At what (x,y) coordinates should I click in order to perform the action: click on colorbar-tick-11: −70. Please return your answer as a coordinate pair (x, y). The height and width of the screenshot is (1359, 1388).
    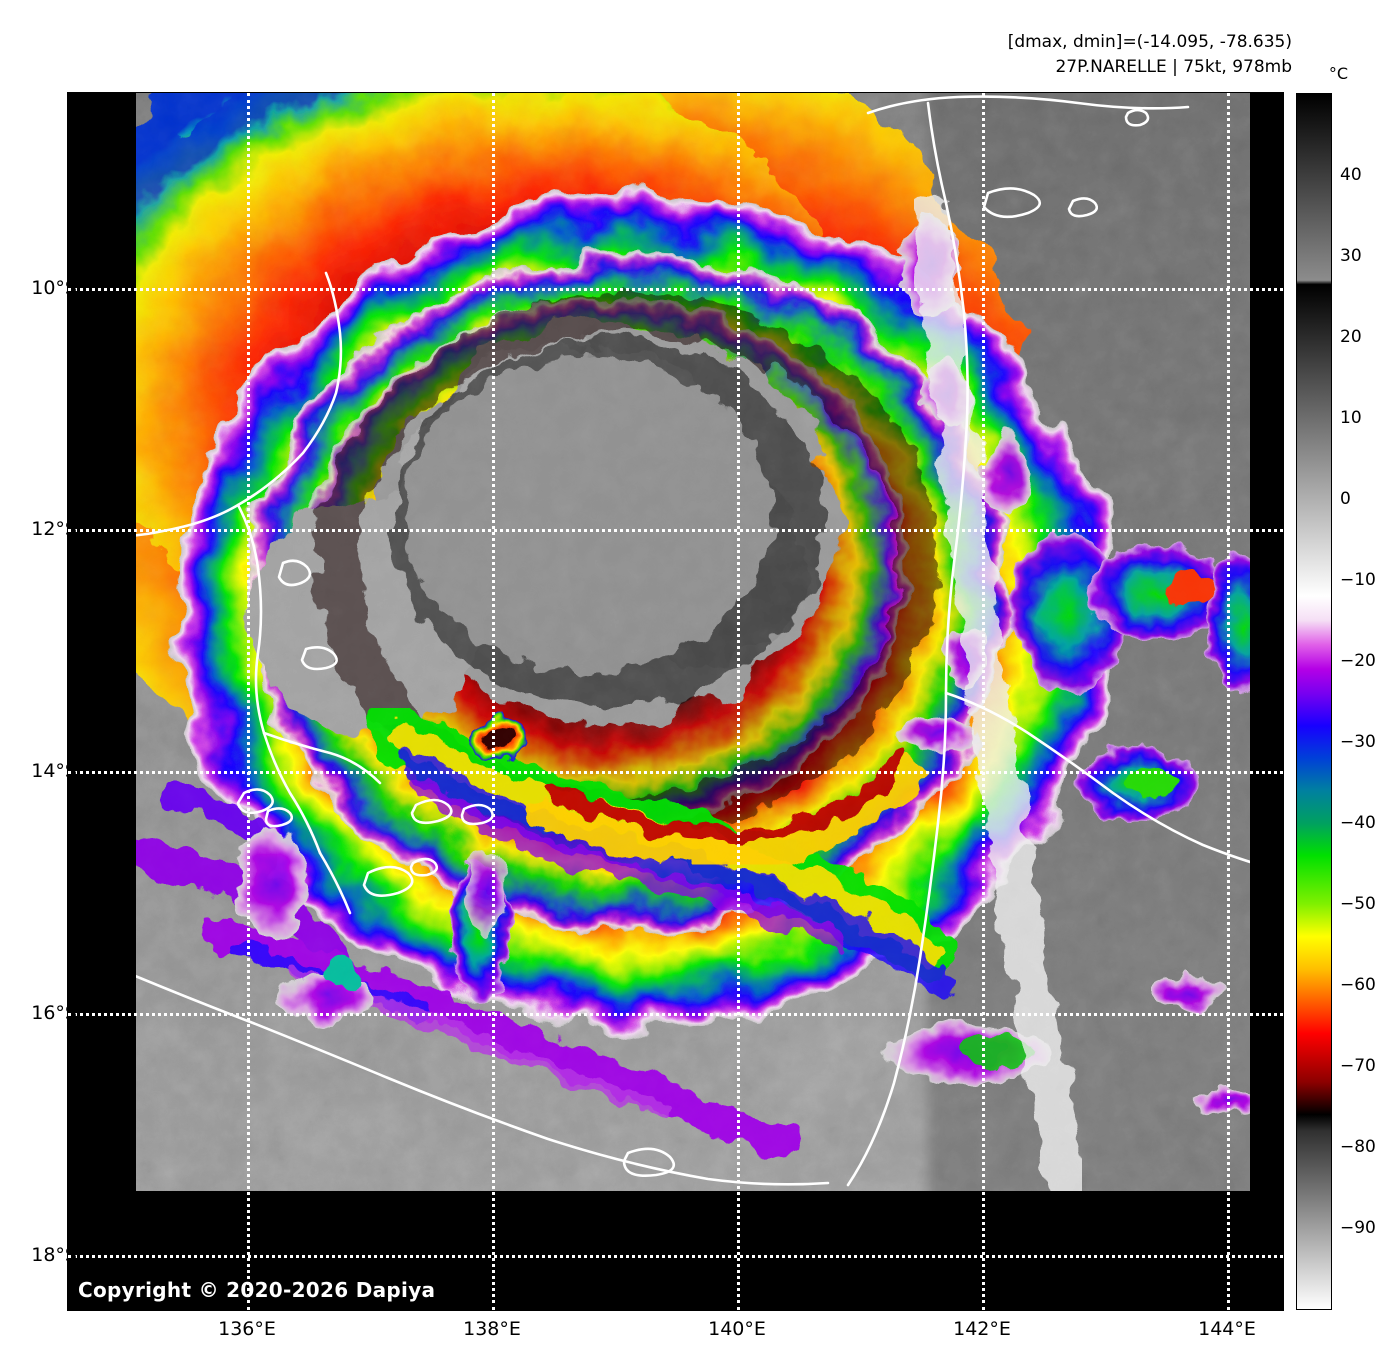
    Looking at the image, I should click on (1358, 1066).